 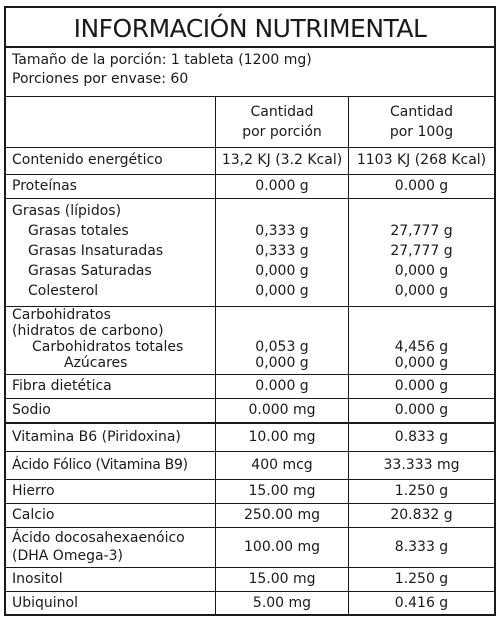 What do you see at coordinates (98, 538) in the screenshot?
I see `row-dha-name: Ácido docosahexaenóico` at bounding box center [98, 538].